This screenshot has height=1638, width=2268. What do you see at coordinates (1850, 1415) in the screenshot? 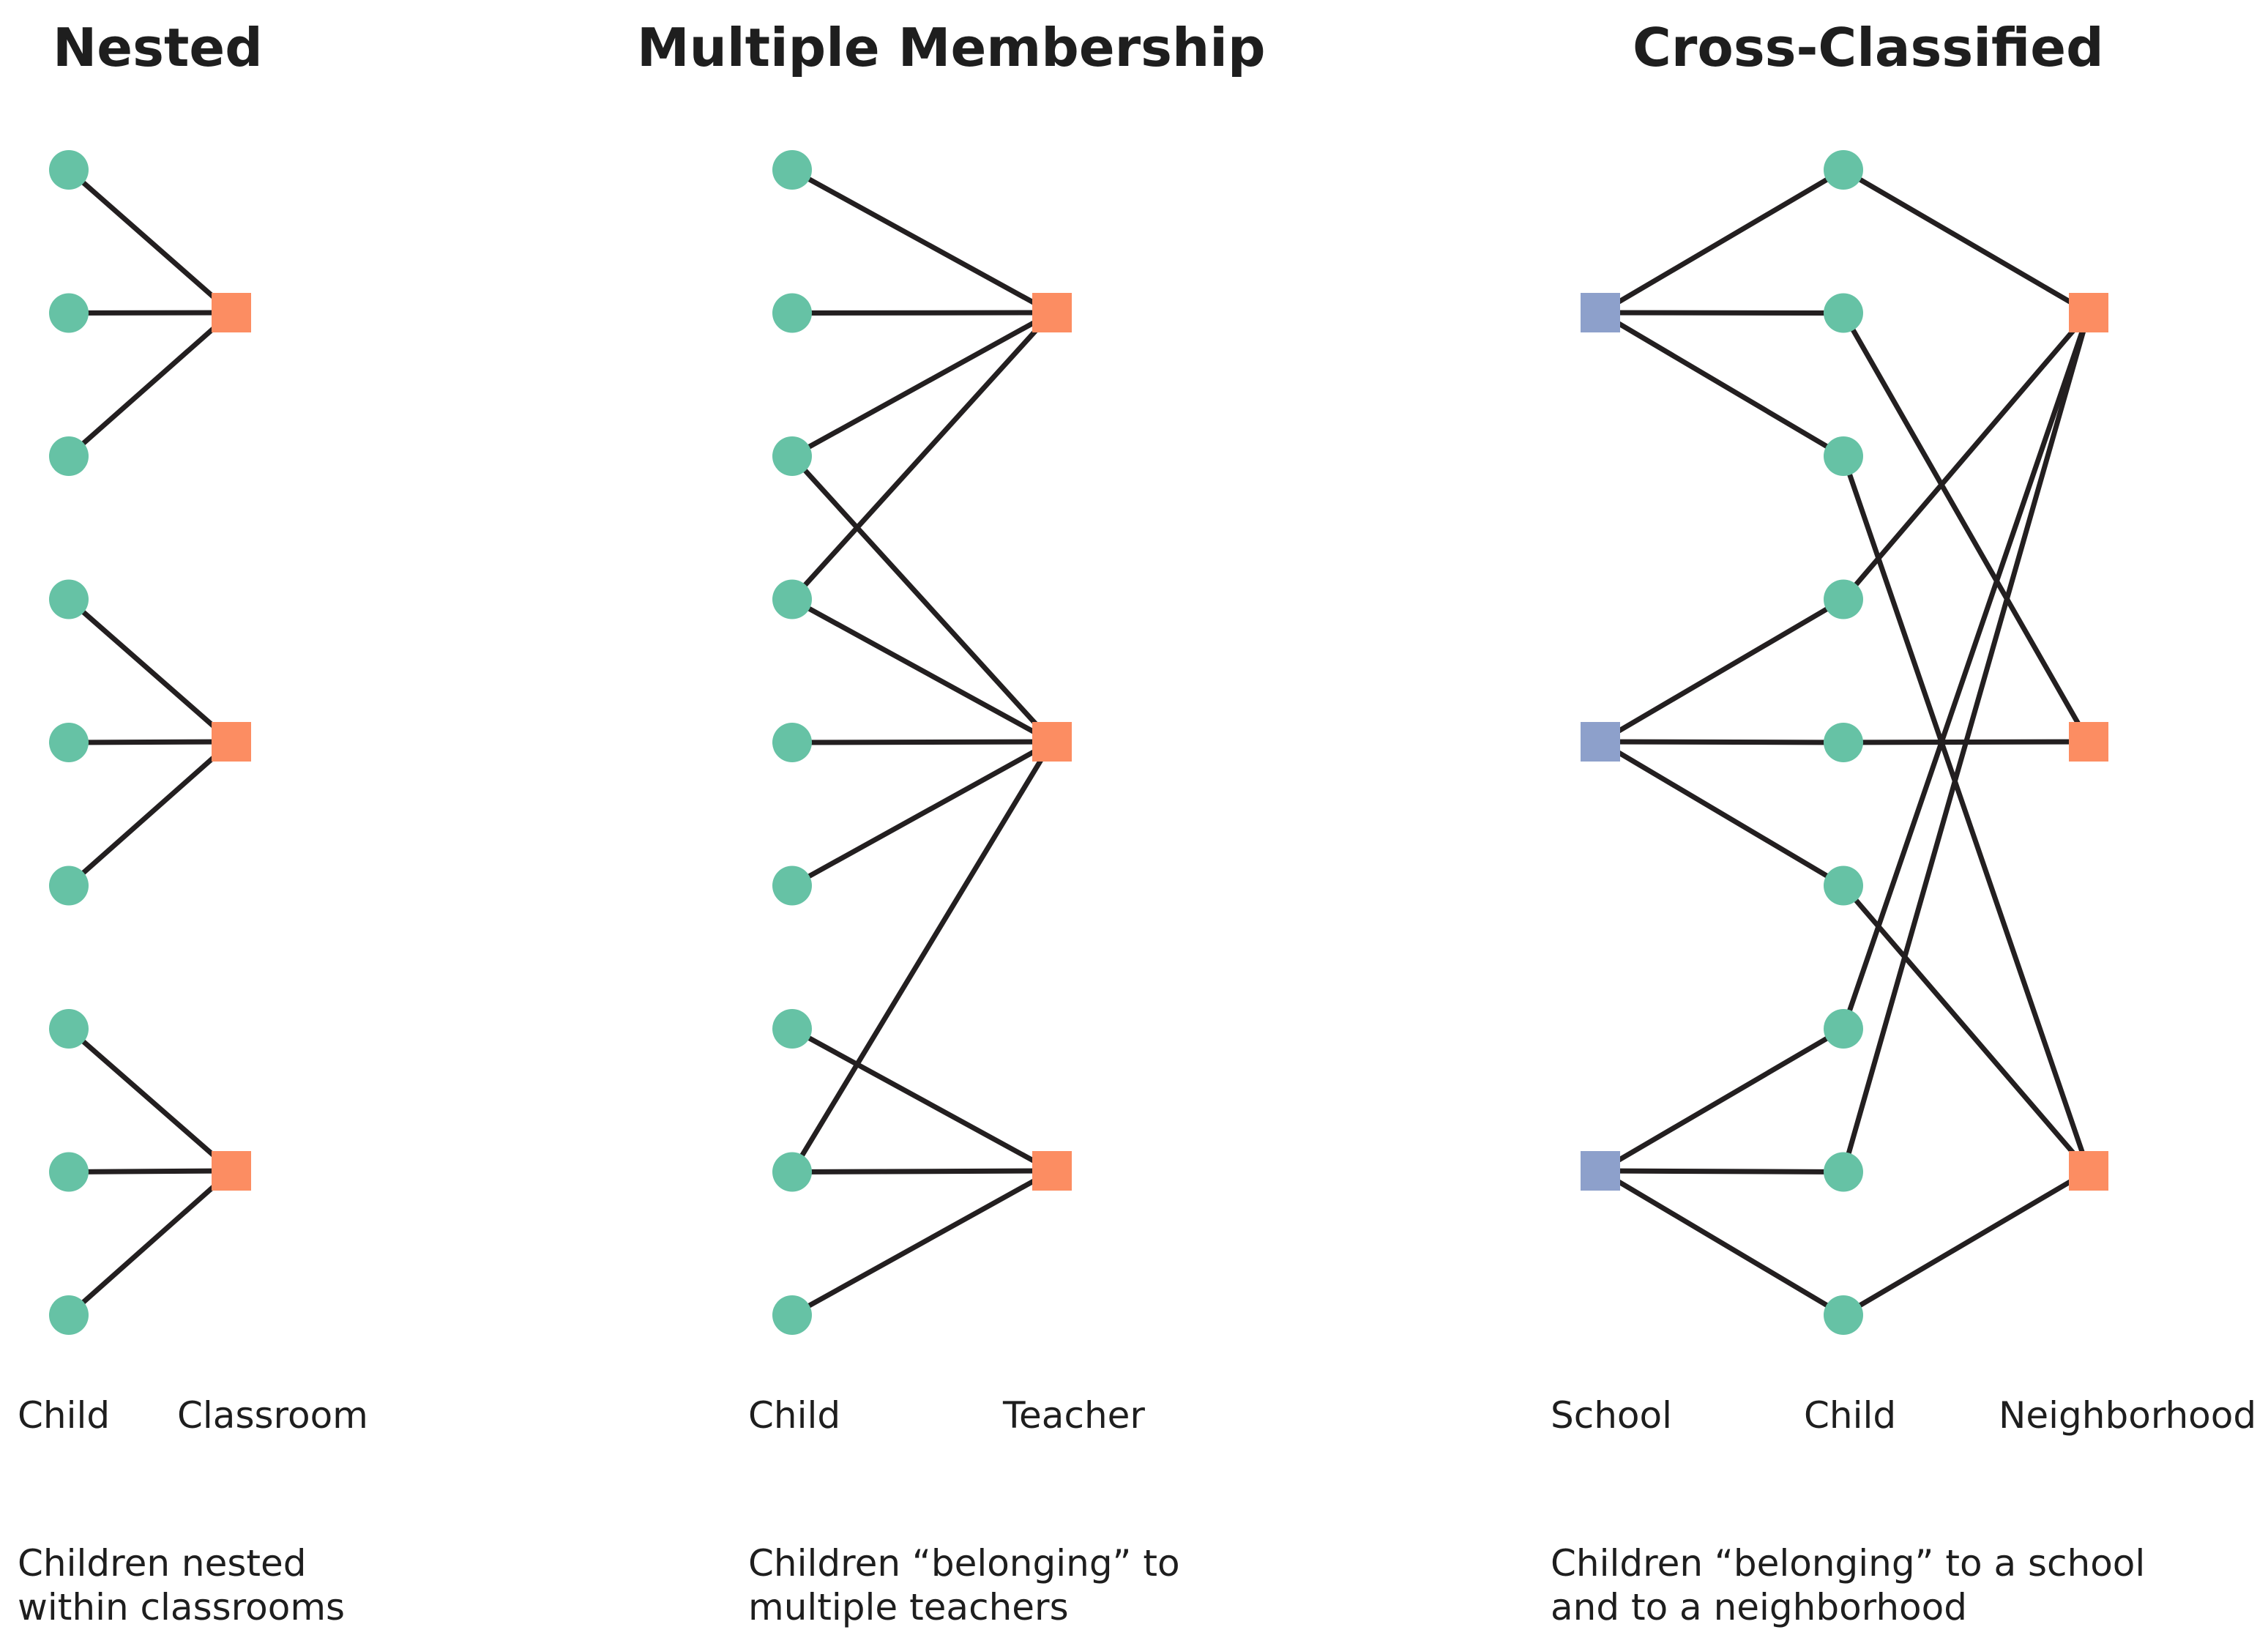
I see `label-cc-child: Child` at bounding box center [1850, 1415].